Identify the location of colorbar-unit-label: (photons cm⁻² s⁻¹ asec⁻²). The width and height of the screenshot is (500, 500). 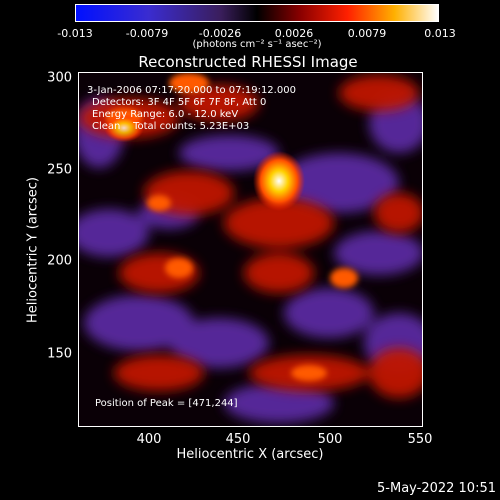
(257, 44).